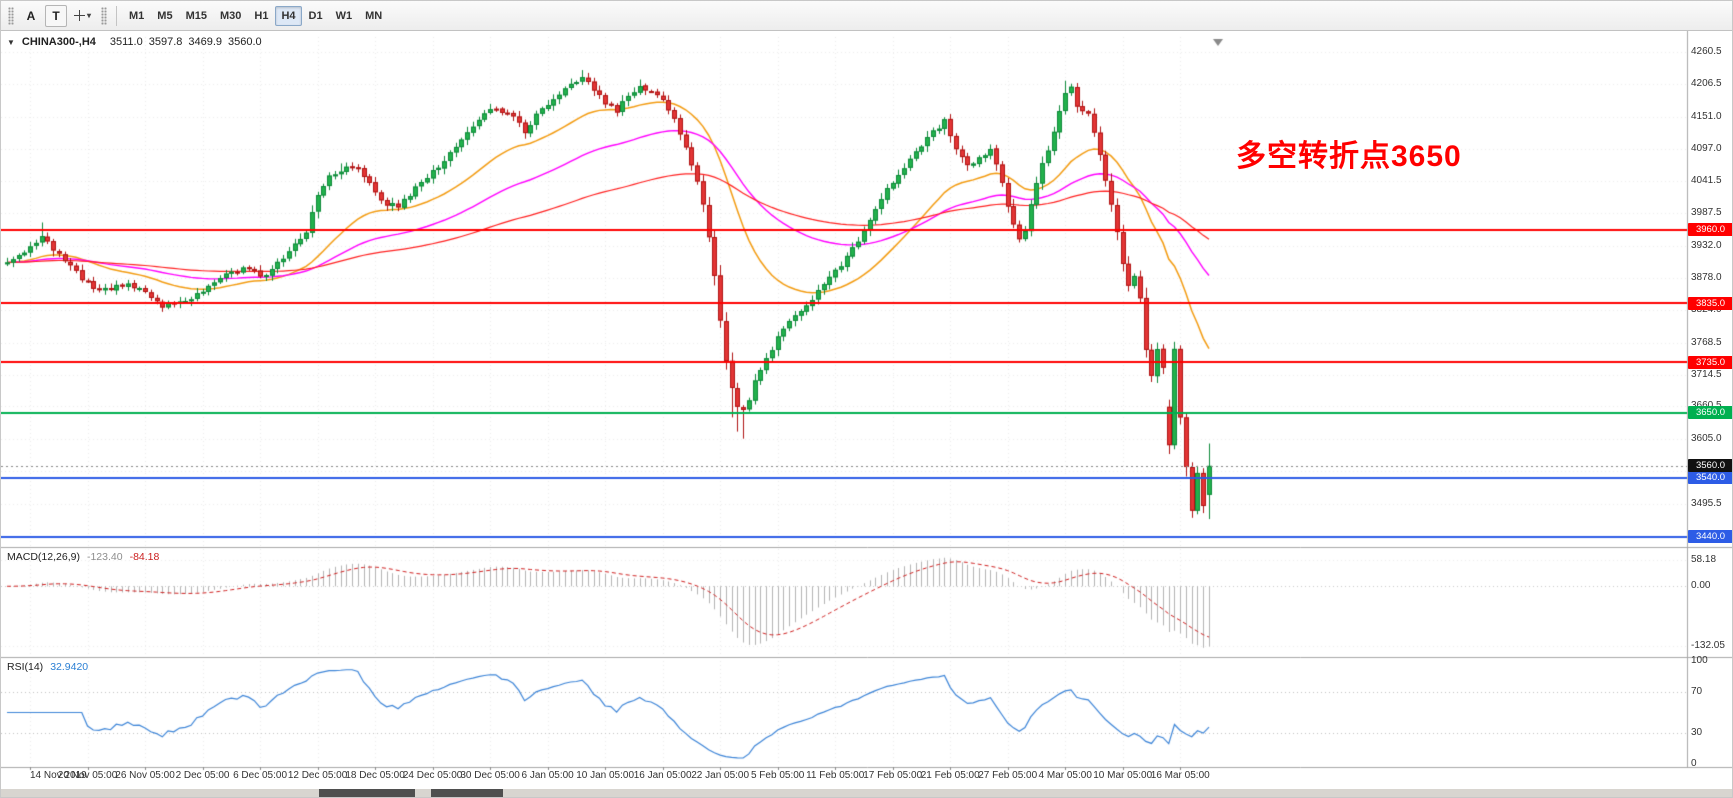  Describe the element at coordinates (245, 42) in the screenshot. I see `ohlc-close-value: 3560.0` at that location.